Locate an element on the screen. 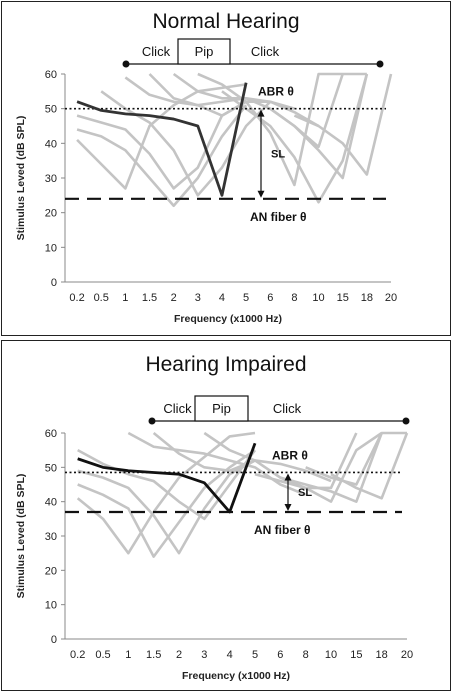  chart-title: Hearing Impaired is located at coordinates (226, 364).